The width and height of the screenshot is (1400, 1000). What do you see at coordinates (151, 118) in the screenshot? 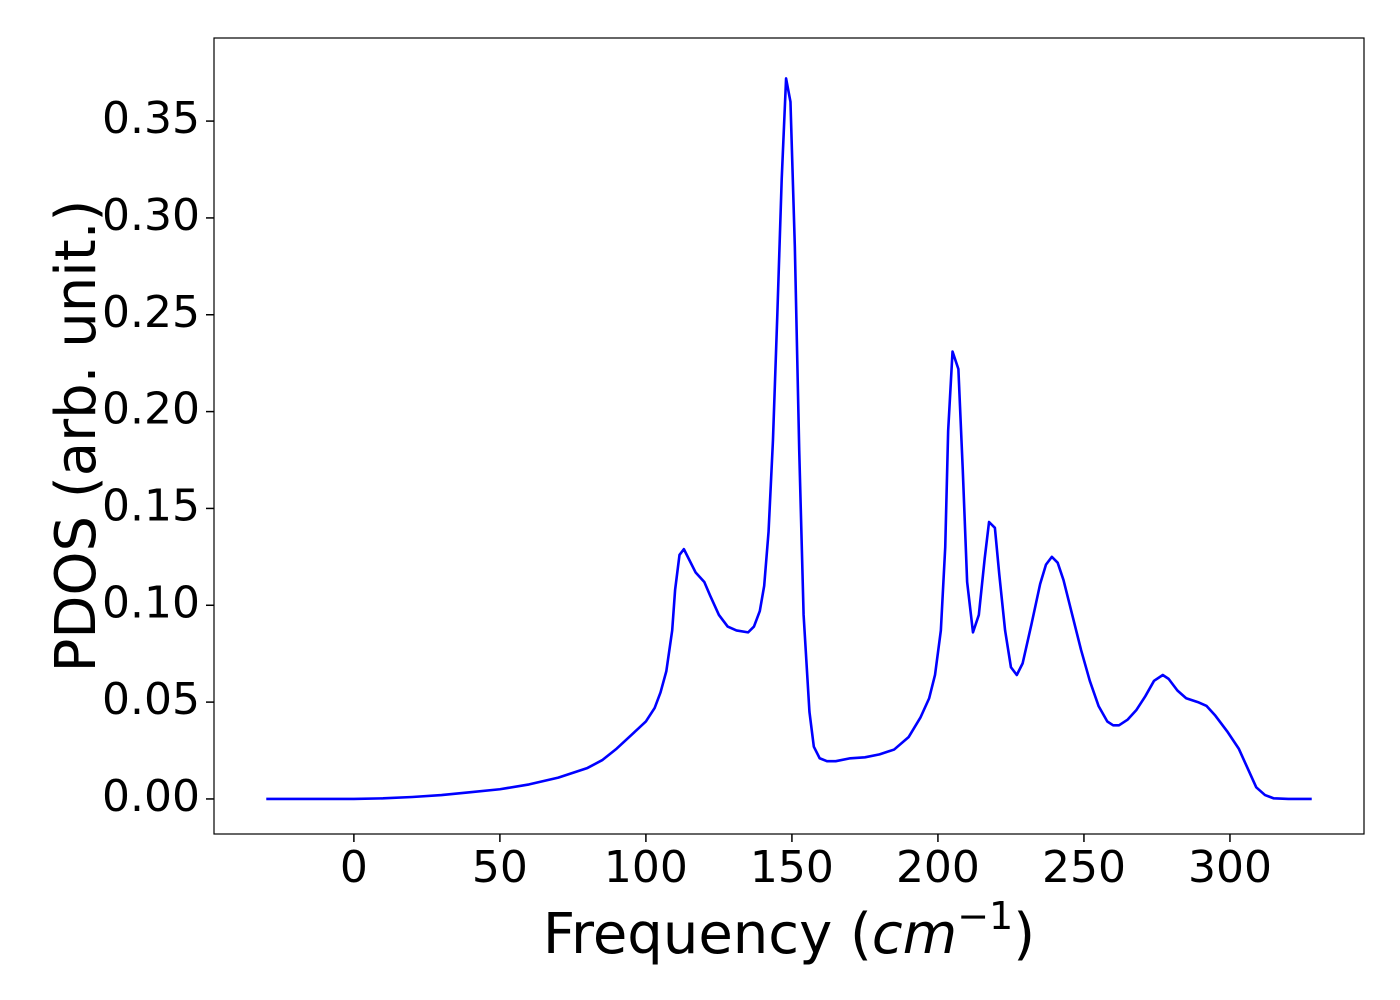
I see `y-tick-label: 0.35` at bounding box center [151, 118].